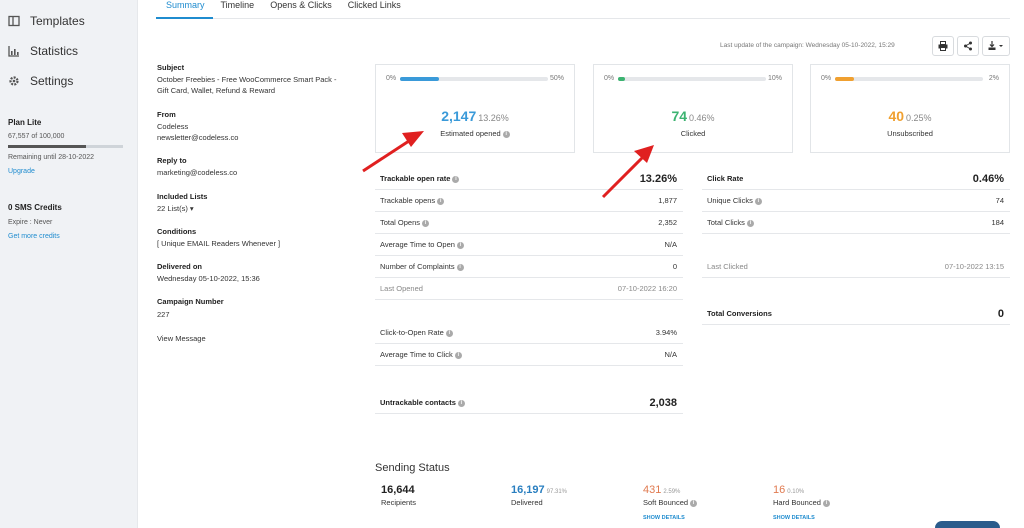 The width and height of the screenshot is (1024, 528). Describe the element at coordinates (399, 502) in the screenshot. I see `status-label: Recipients` at that location.